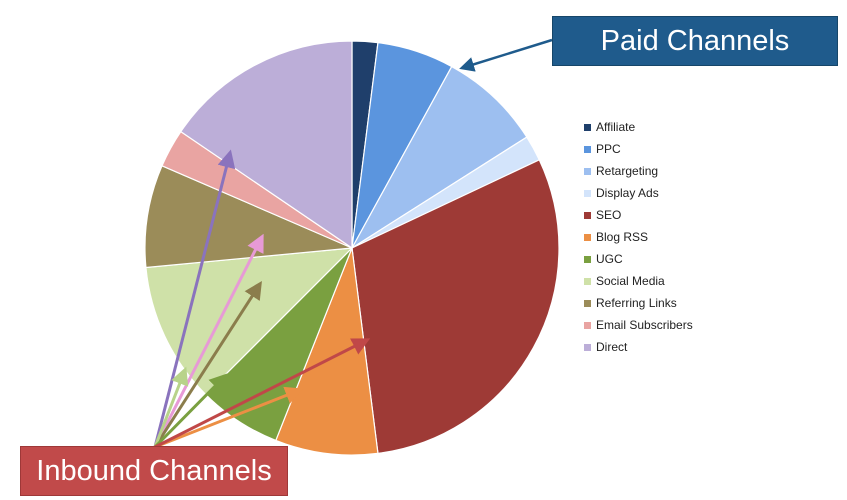 Image resolution: width=847 pixels, height=500 pixels. I want to click on inbound-arrow-blog-rss, so click(229, 417).